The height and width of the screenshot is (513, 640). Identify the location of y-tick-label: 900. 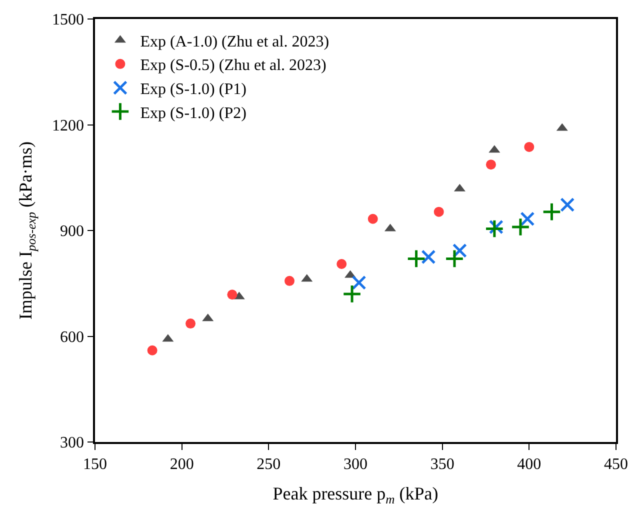
(72, 231).